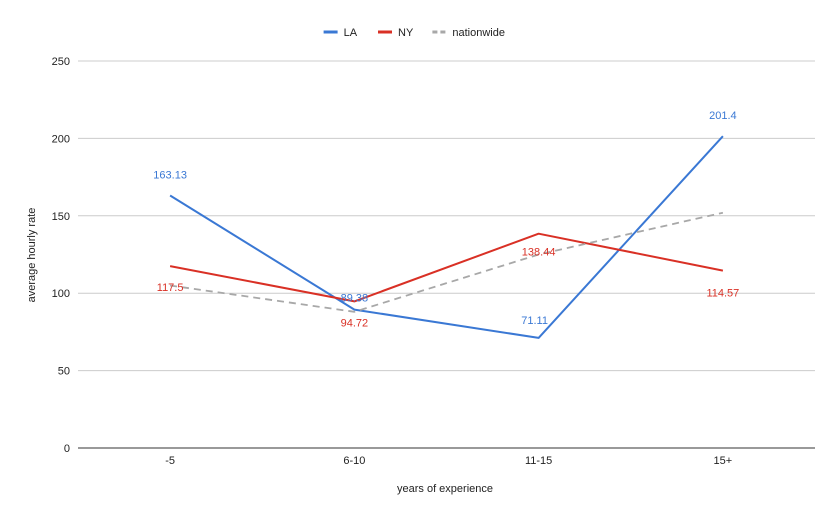  Describe the element at coordinates (478, 33) in the screenshot. I see `legend-label: nationwide` at that location.